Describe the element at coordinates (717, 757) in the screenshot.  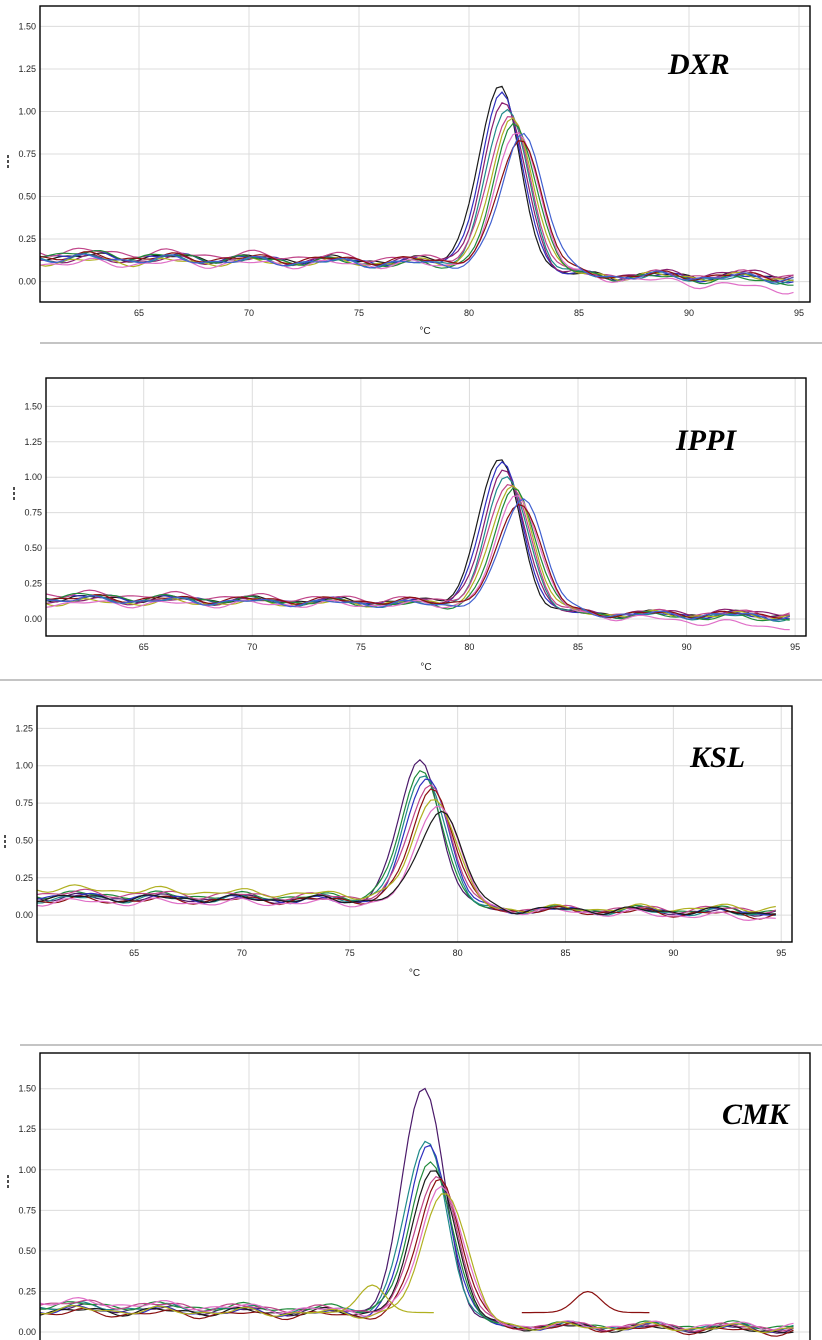
I see `chart-title: KSL` at that location.